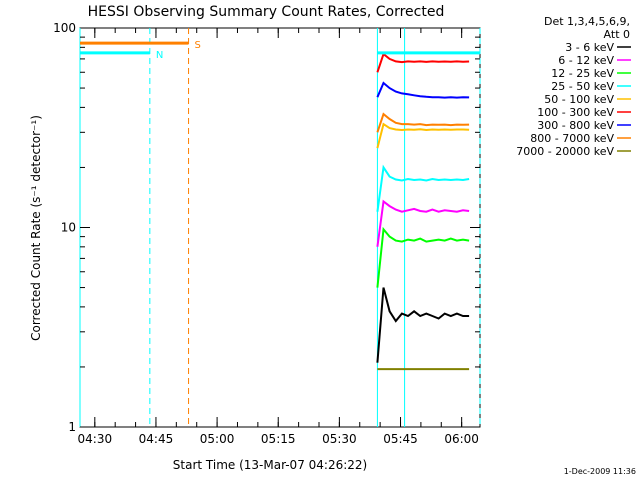  I want to click on x-tick-label: 05:00, so click(217, 439).